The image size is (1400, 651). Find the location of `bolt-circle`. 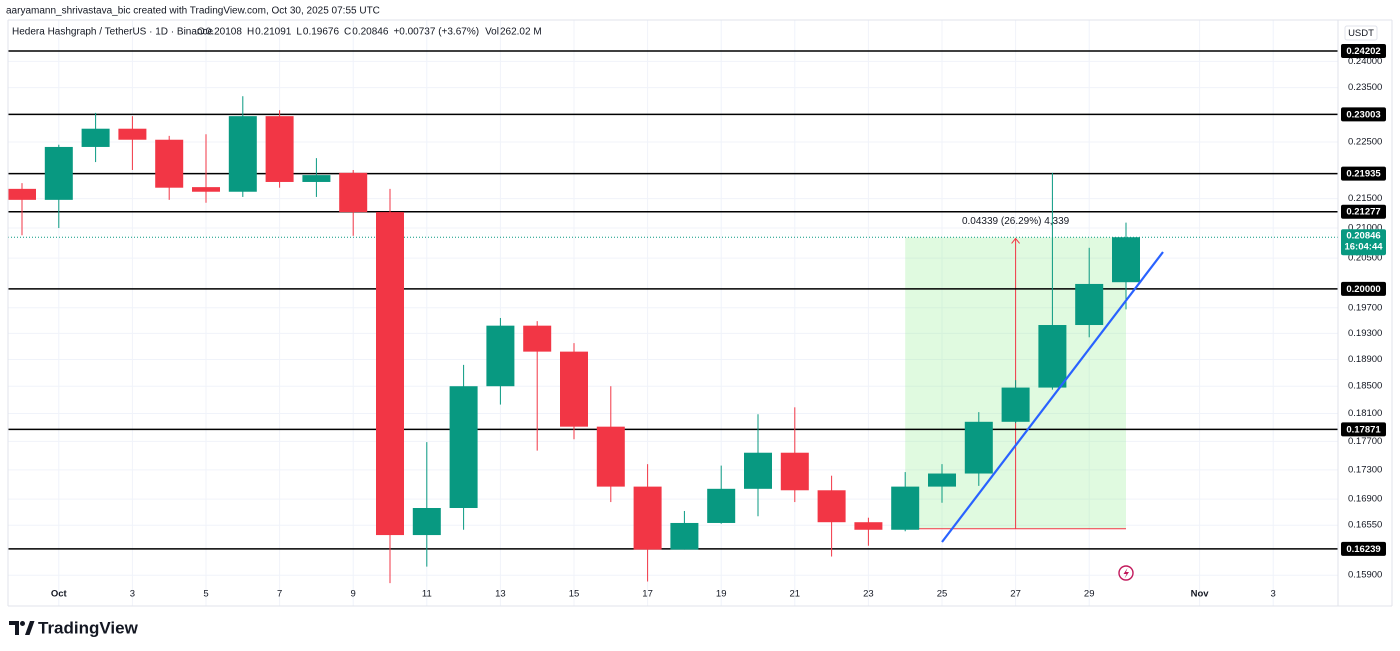

bolt-circle is located at coordinates (1126, 573).